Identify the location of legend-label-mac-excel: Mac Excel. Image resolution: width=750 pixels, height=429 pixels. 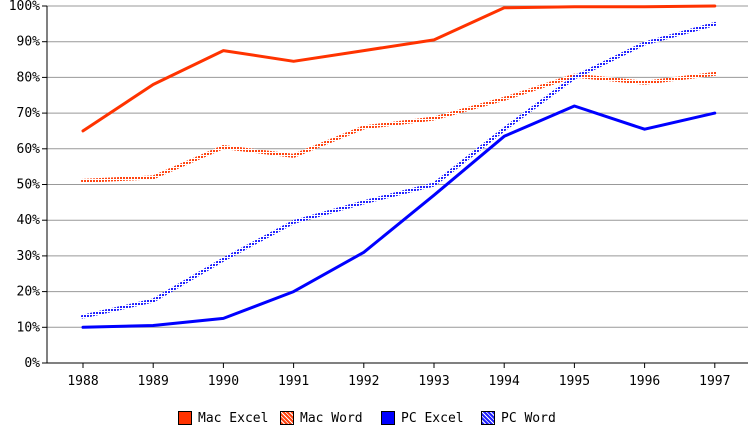
(233, 418).